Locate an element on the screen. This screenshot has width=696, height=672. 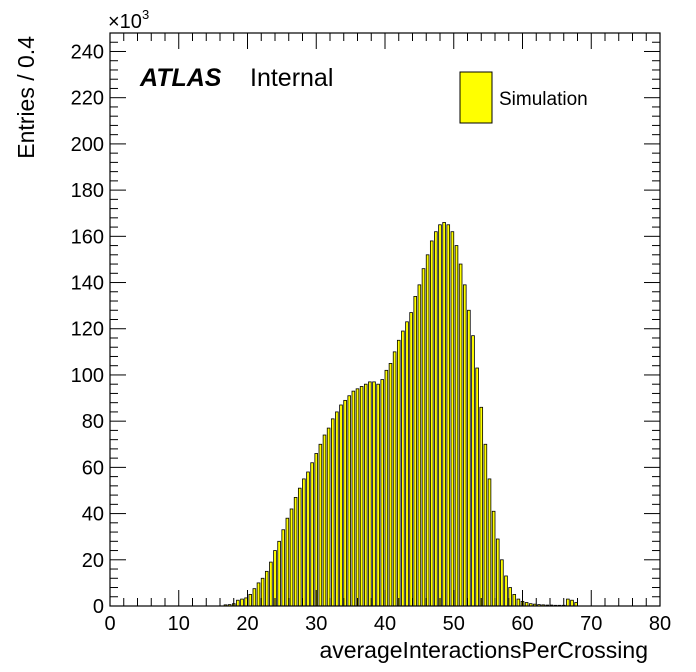
x-tick-label: 50 is located at coordinates (454, 624).